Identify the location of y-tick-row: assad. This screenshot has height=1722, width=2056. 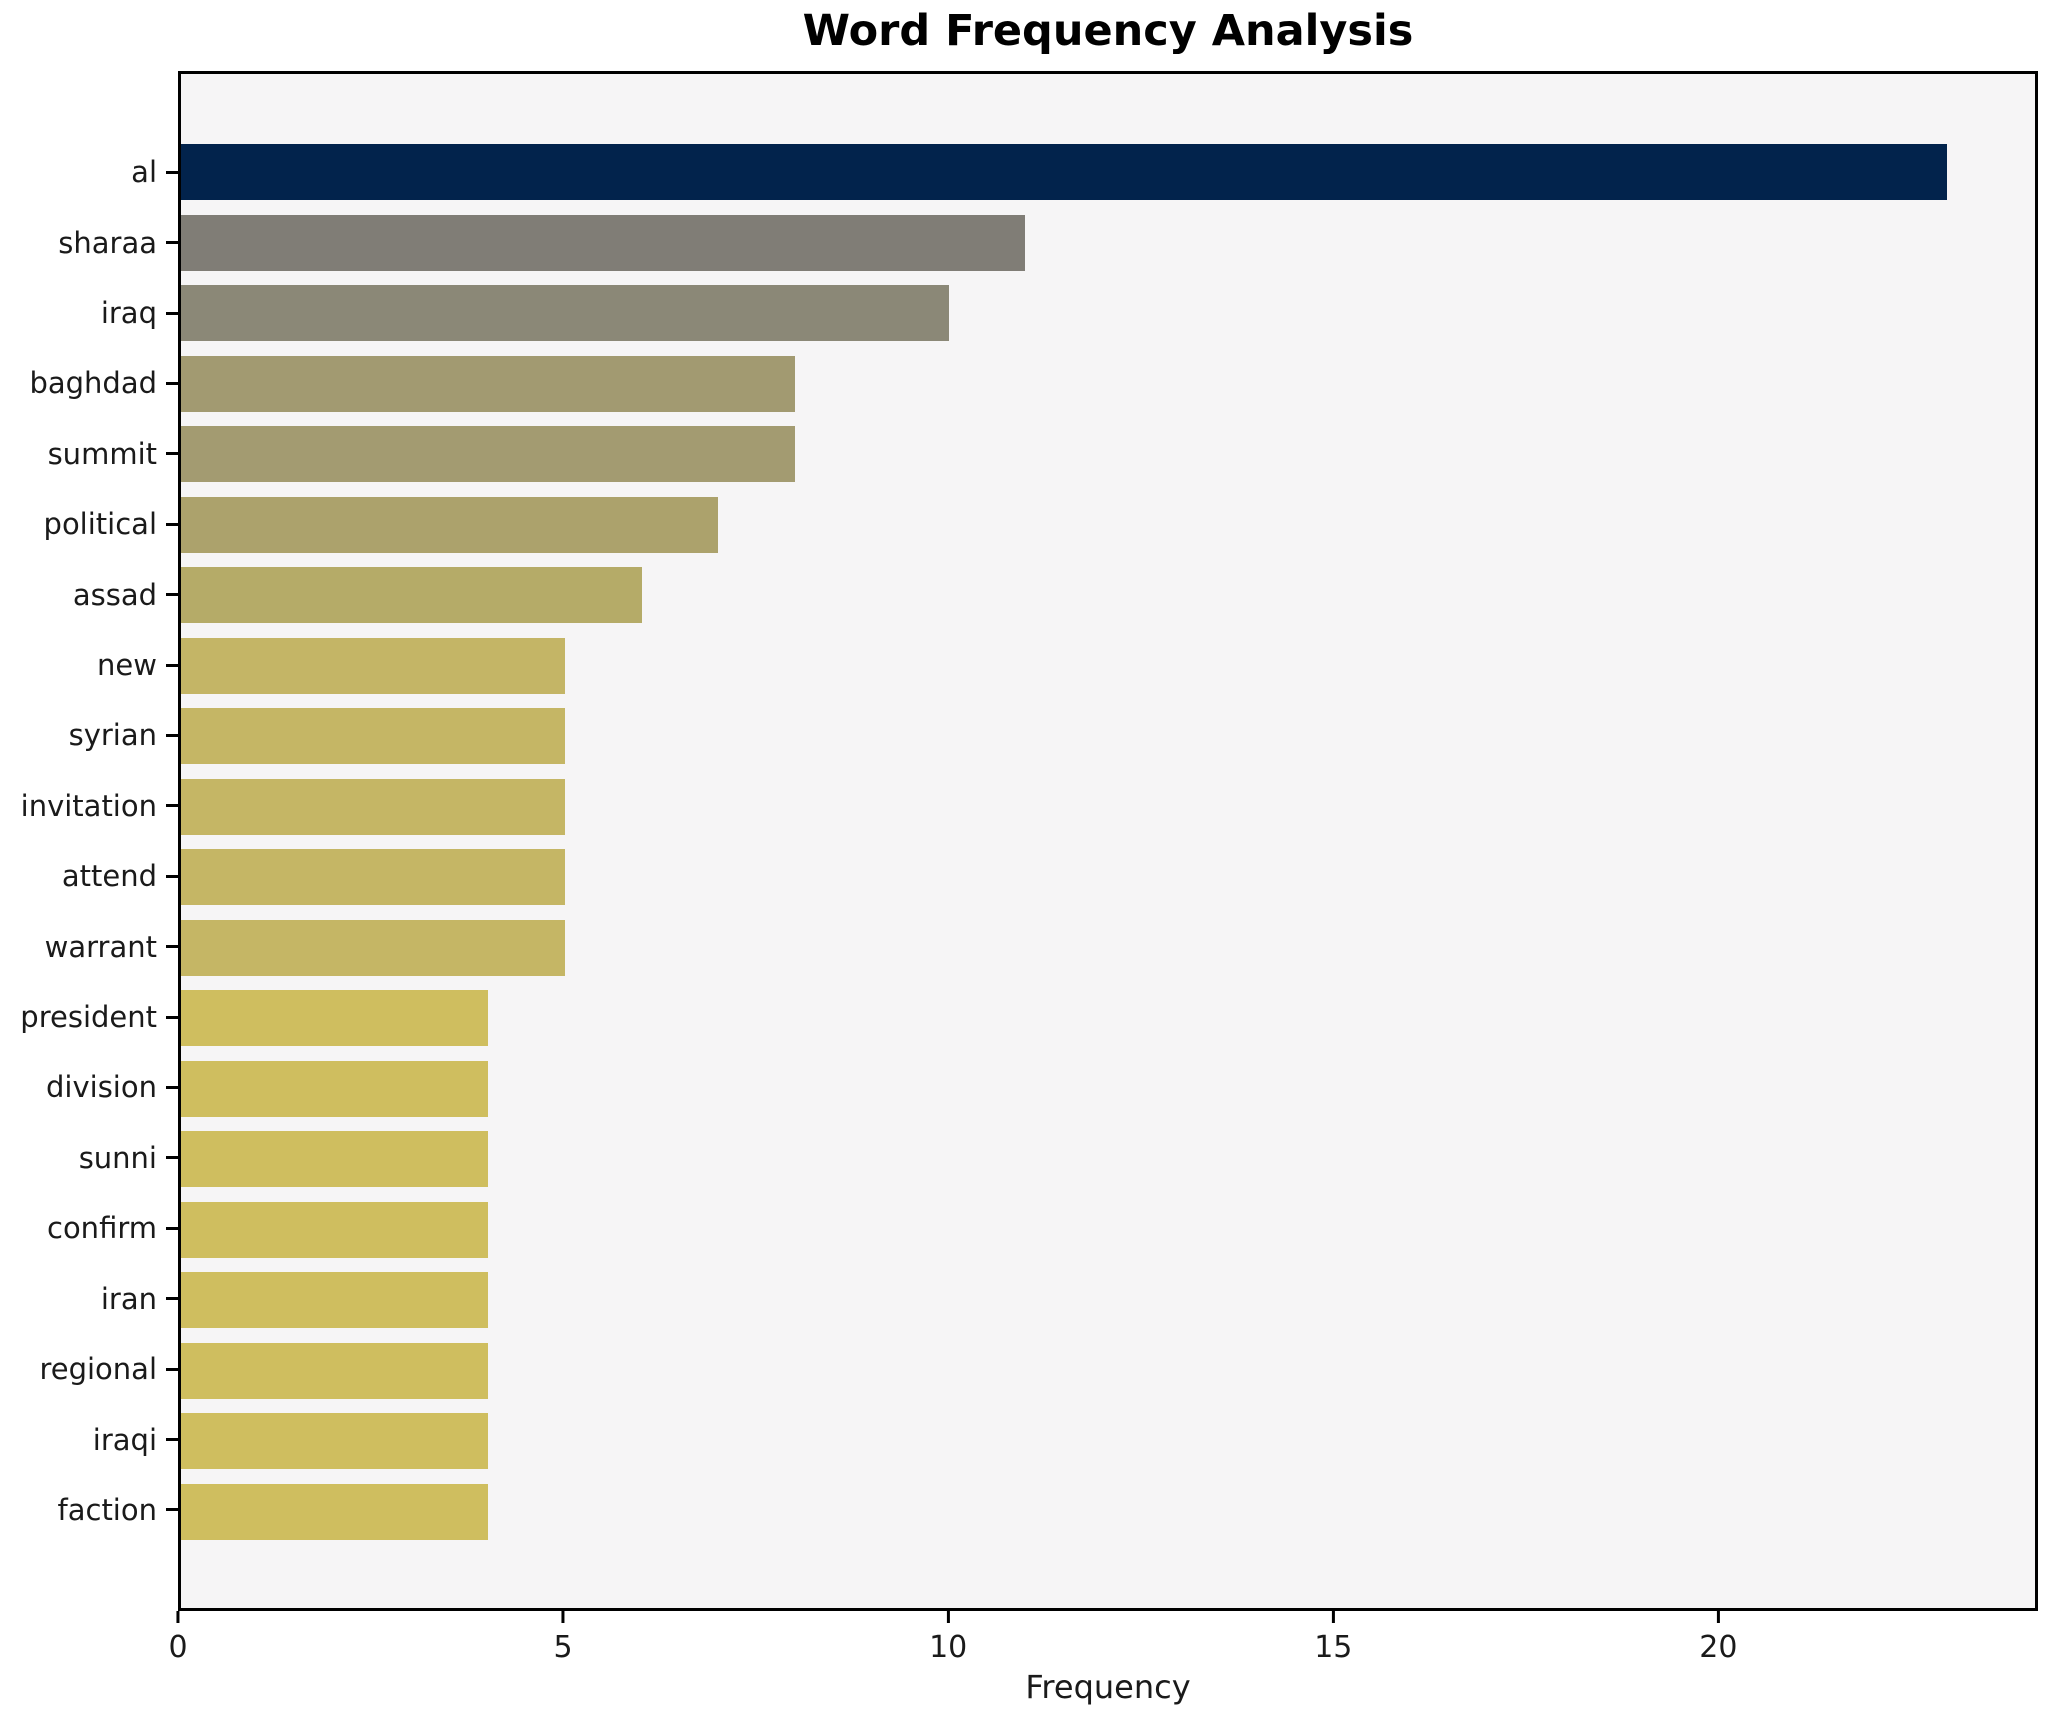
(89, 594).